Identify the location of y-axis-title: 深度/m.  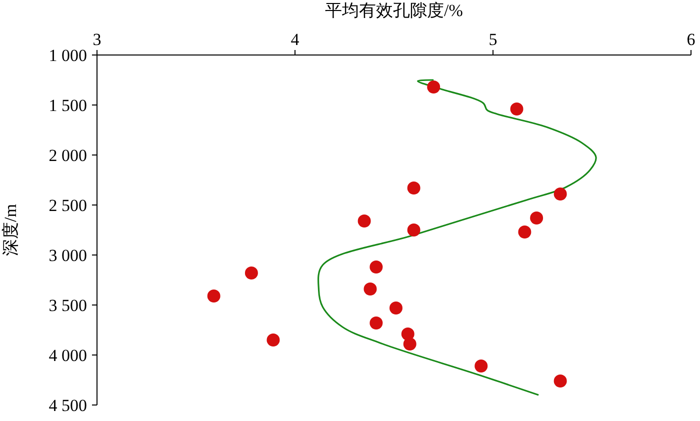
(10, 230).